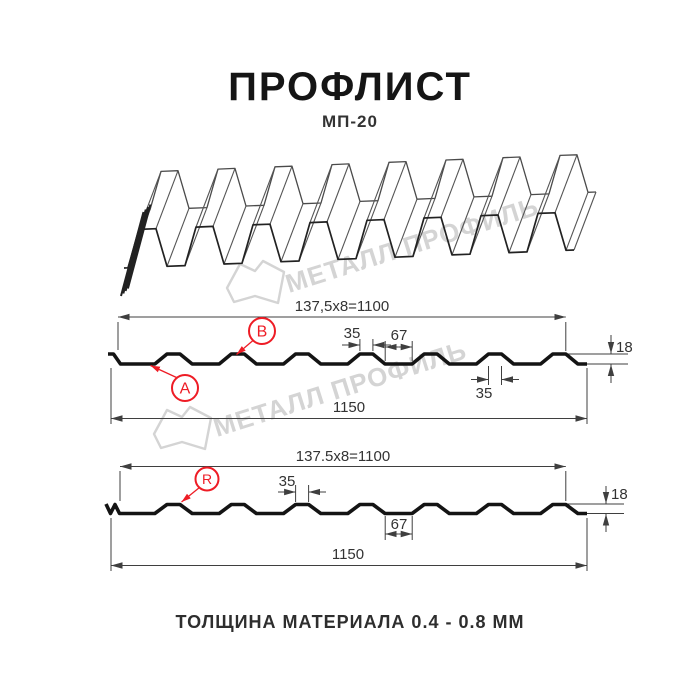 The width and height of the screenshot is (700, 700). I want to click on dim-label-height-s2: 18, so click(619, 494).